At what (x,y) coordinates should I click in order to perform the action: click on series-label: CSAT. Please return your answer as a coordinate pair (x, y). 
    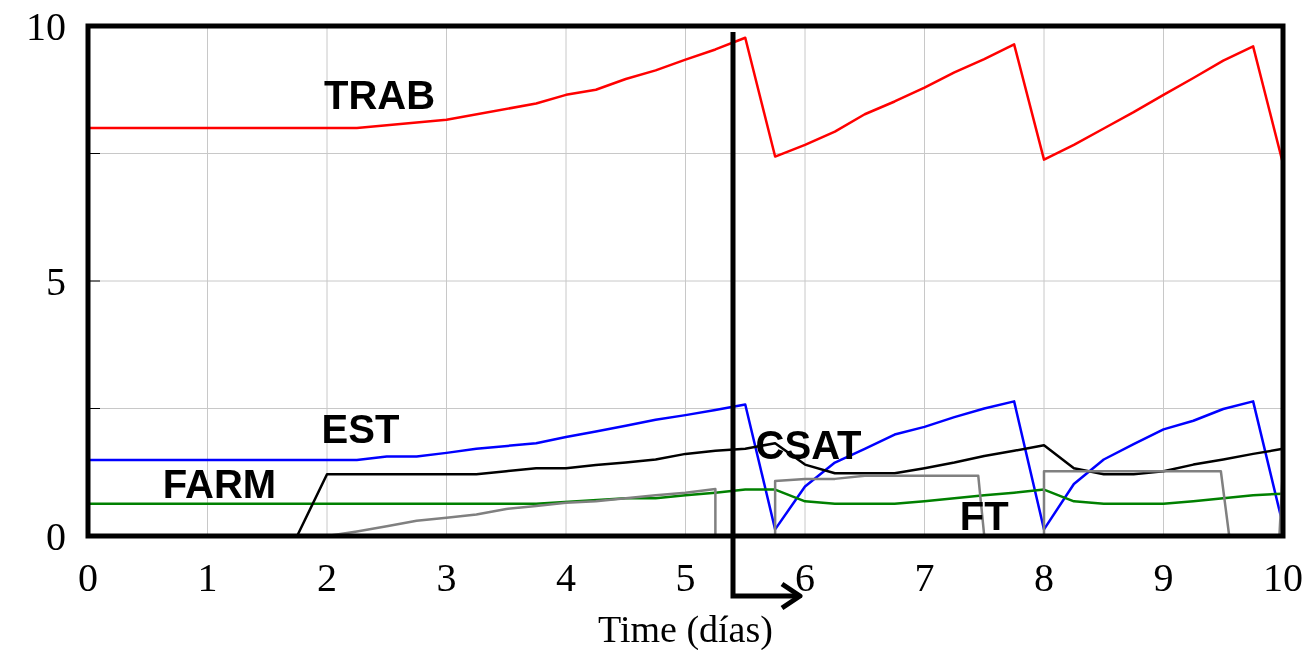
    Looking at the image, I should click on (808, 445).